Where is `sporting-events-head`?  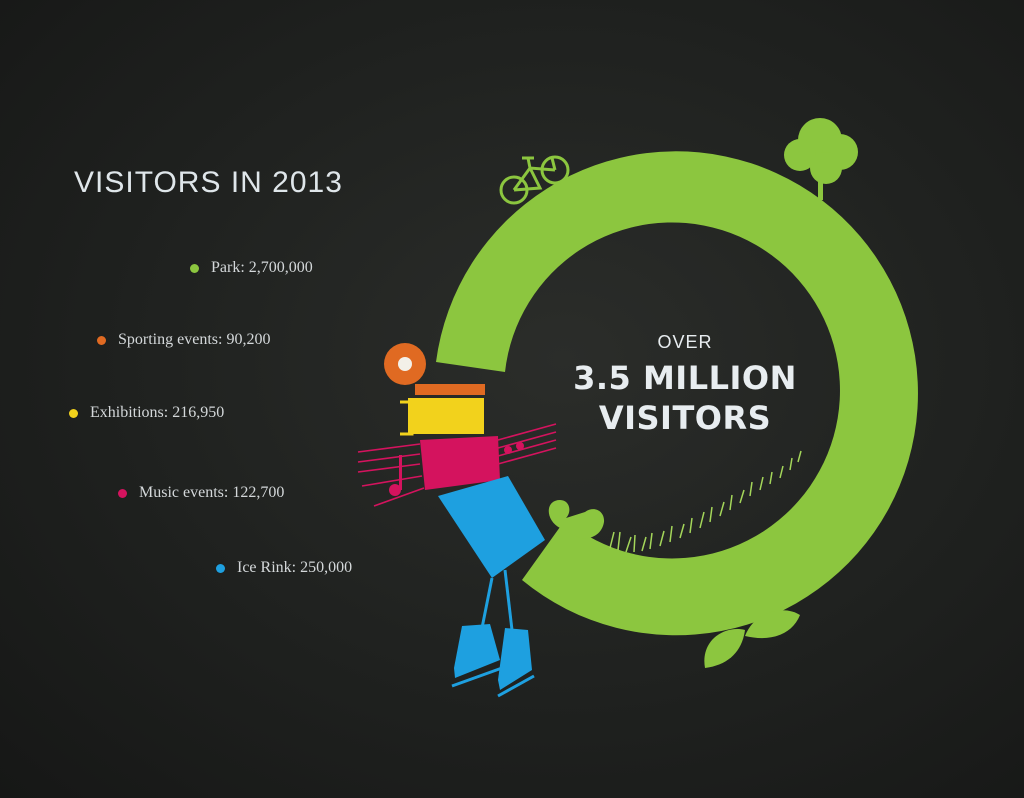 sporting-events-head is located at coordinates (434, 369).